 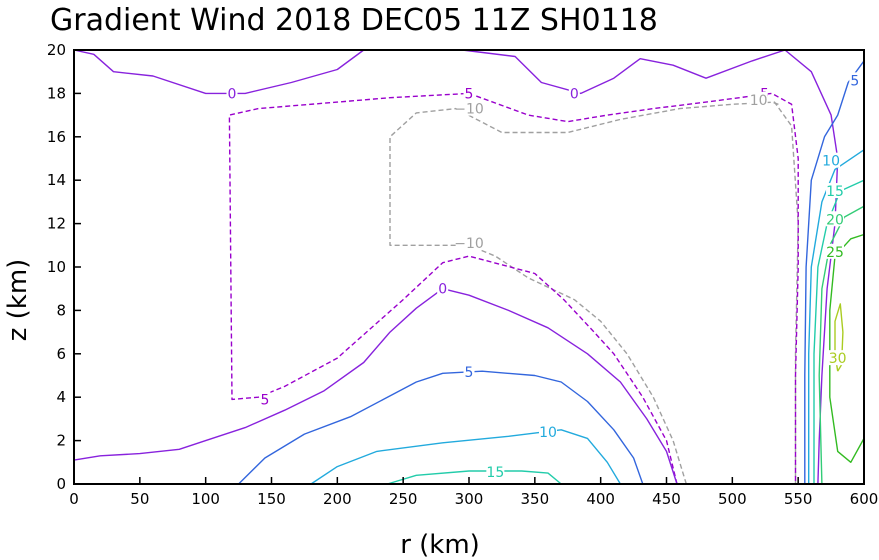 What do you see at coordinates (56, 267) in the screenshot?
I see `y-tick-label: 10` at bounding box center [56, 267].